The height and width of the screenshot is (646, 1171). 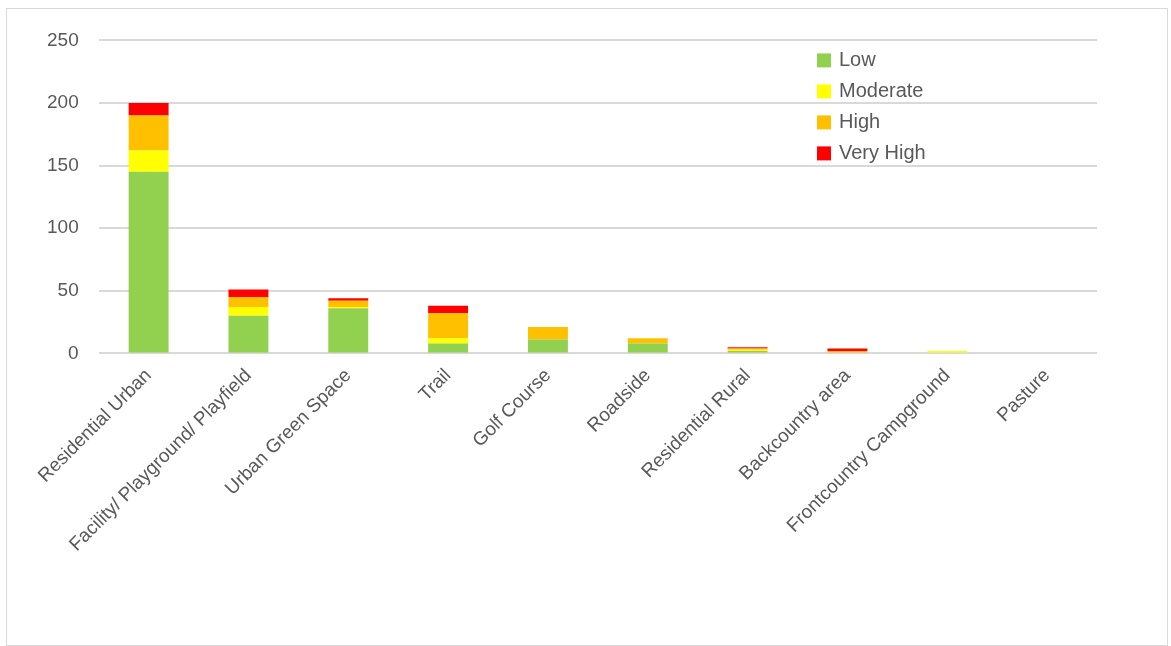 I want to click on y-tick-label: 0, so click(x=73, y=352).